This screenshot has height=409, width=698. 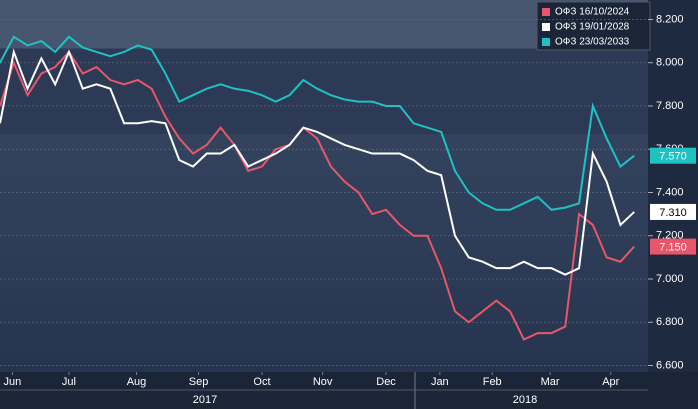 I want to click on x-tick-label: Jul, so click(x=69, y=382).